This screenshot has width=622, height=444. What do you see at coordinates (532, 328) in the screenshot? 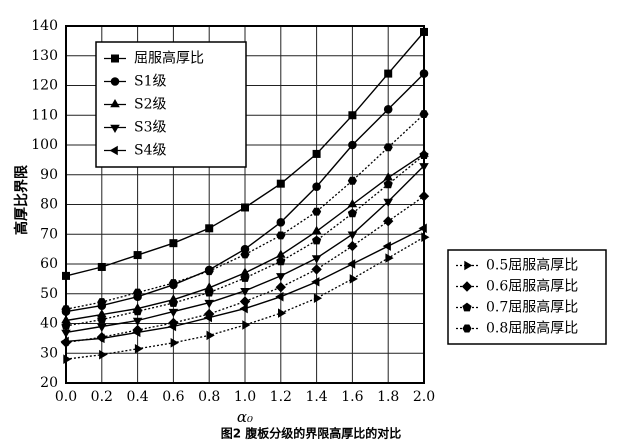
I see `legend-label: 0.8屈服高厚比` at bounding box center [532, 328].